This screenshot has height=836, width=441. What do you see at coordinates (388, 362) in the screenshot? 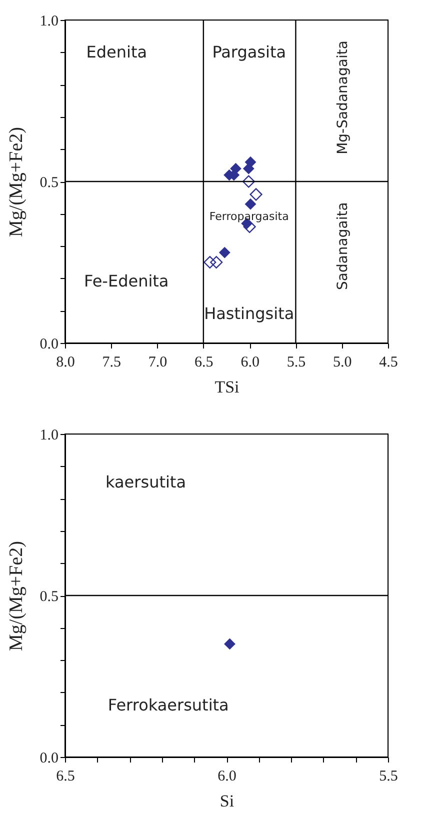
I see `x-tick-label: 4.5` at bounding box center [388, 362].